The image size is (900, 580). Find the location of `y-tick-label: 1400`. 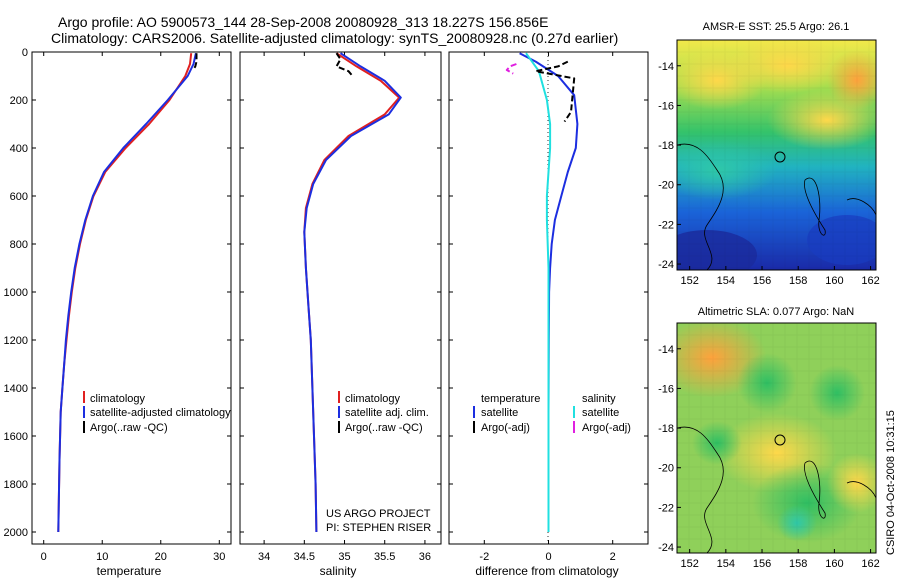

y-tick-label: 1400 is located at coordinates (16, 389).